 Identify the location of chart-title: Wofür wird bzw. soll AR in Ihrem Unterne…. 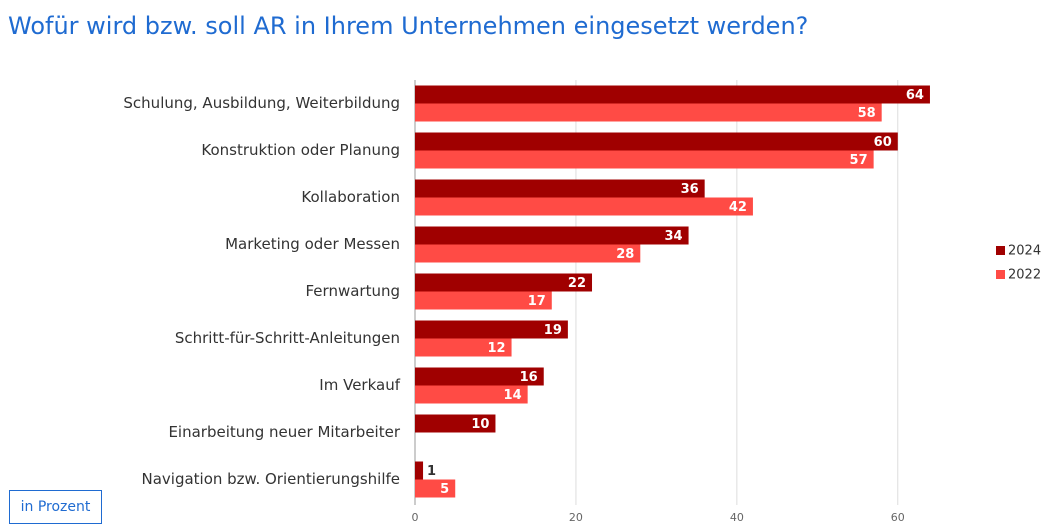
(408, 26).